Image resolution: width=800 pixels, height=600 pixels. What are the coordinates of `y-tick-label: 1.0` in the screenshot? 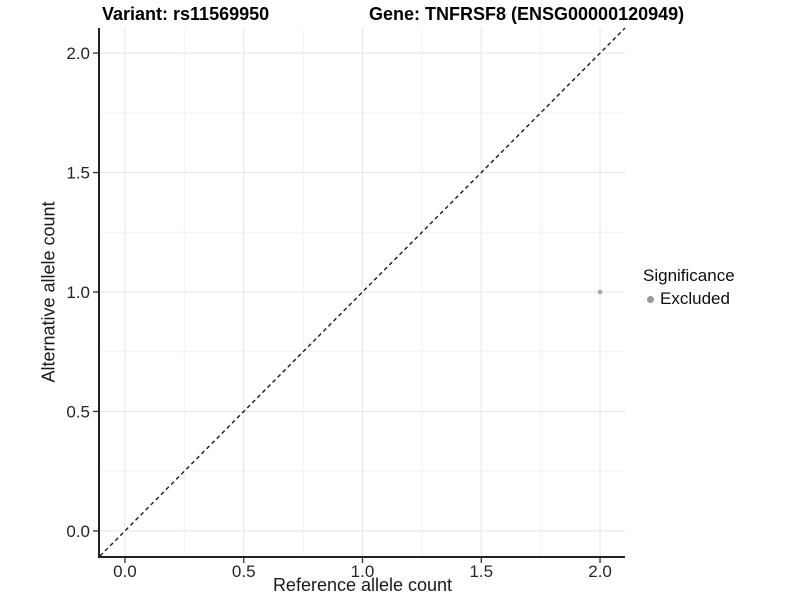 It's located at (78, 292).